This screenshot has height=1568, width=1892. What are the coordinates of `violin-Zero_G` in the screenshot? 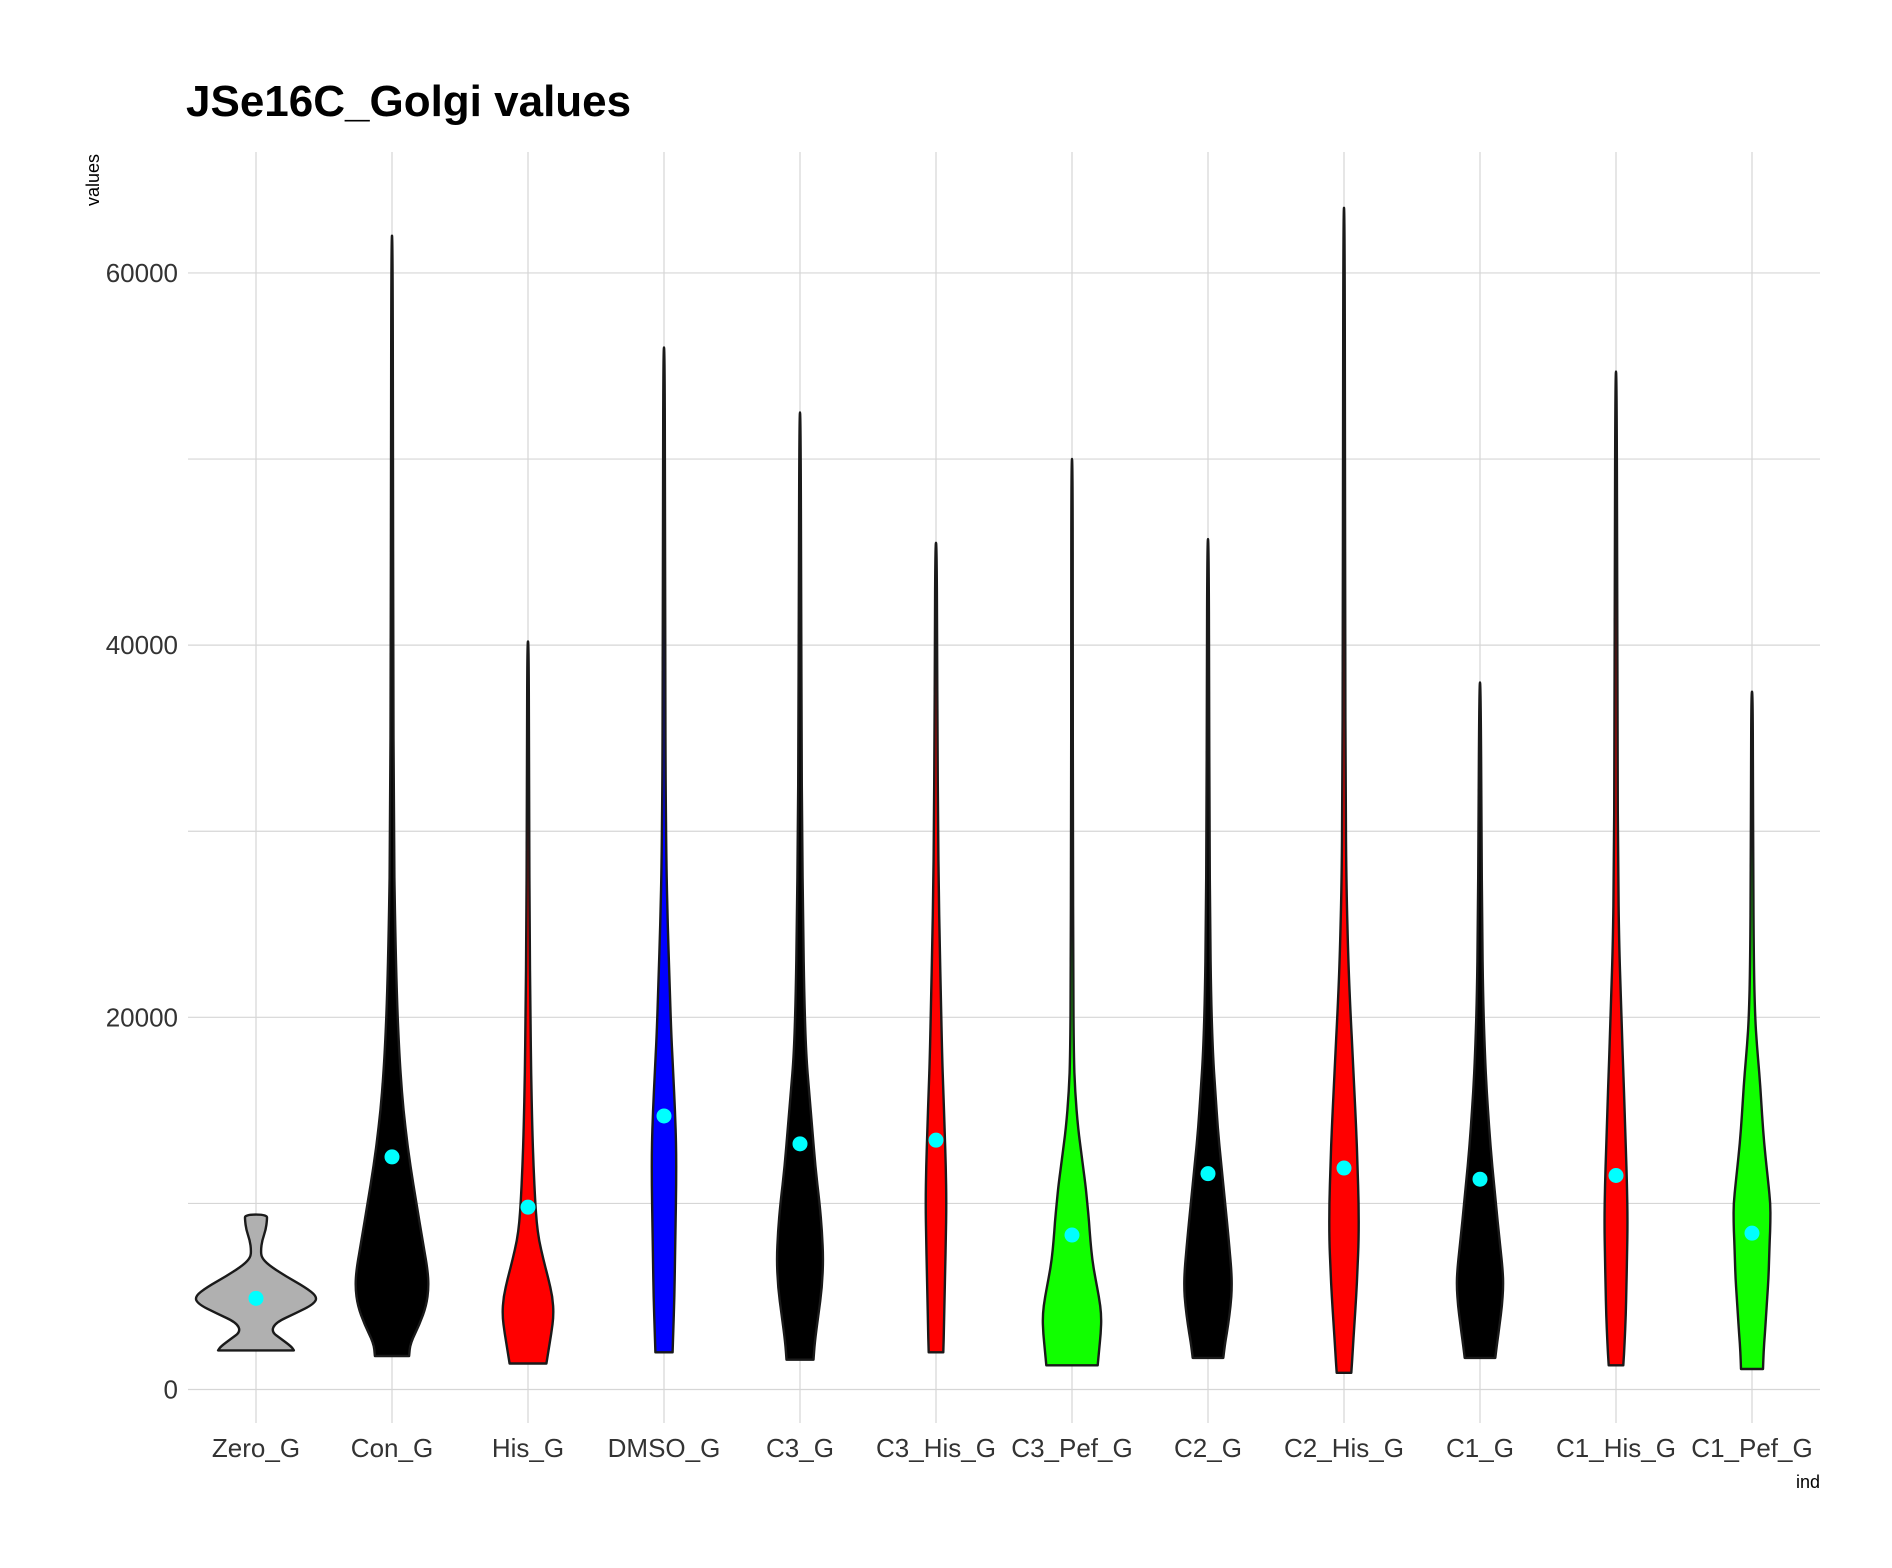 It's located at (256, 1282).